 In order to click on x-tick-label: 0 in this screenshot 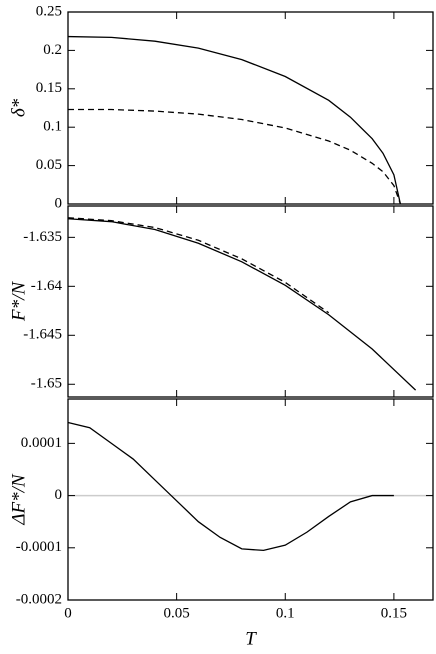, I will do `click(68, 613)`.